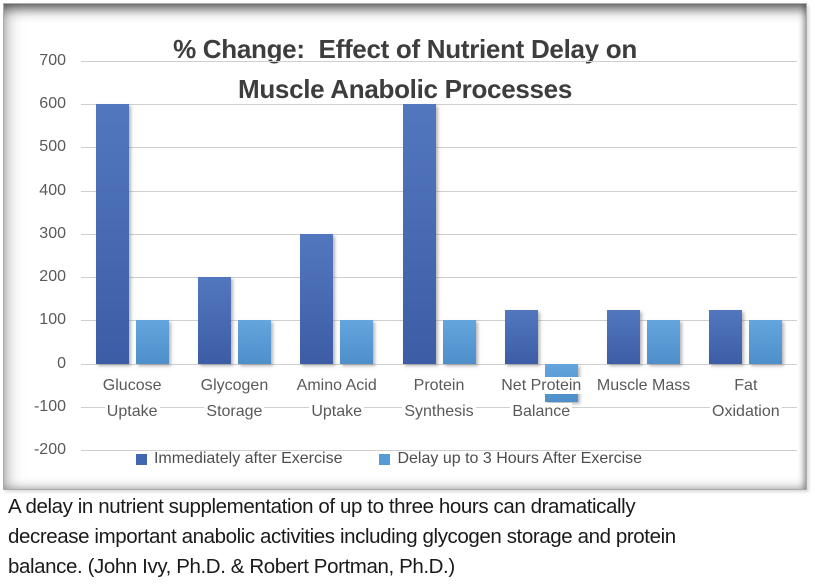 This screenshot has height=584, width=815. What do you see at coordinates (61, 363) in the screenshot?
I see `y-tick-label-0: 0` at bounding box center [61, 363].